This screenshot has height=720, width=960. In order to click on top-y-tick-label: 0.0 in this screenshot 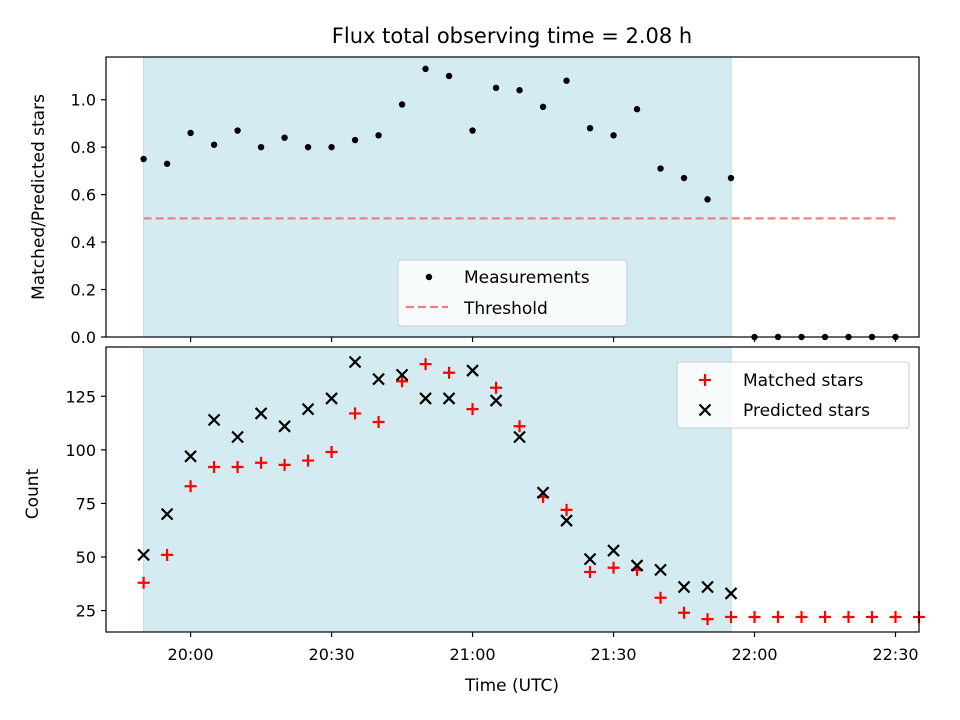, I will do `click(83, 337)`.